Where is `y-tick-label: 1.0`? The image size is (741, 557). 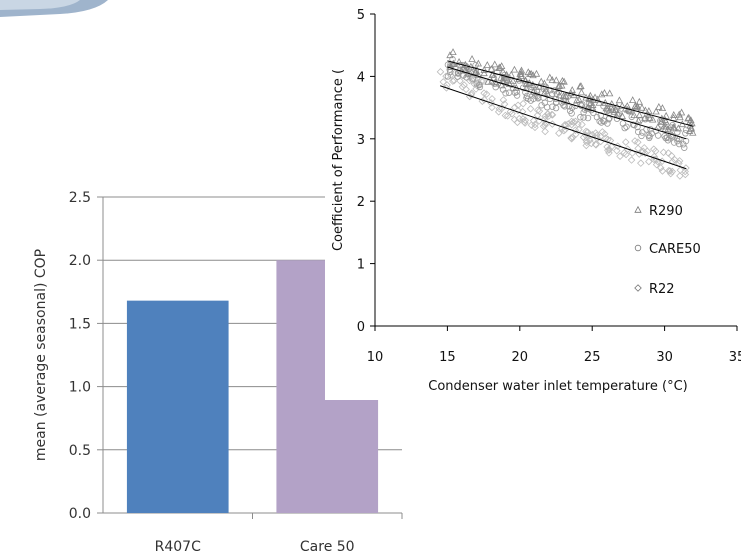 y-tick-label: 1.0 is located at coordinates (80, 388).